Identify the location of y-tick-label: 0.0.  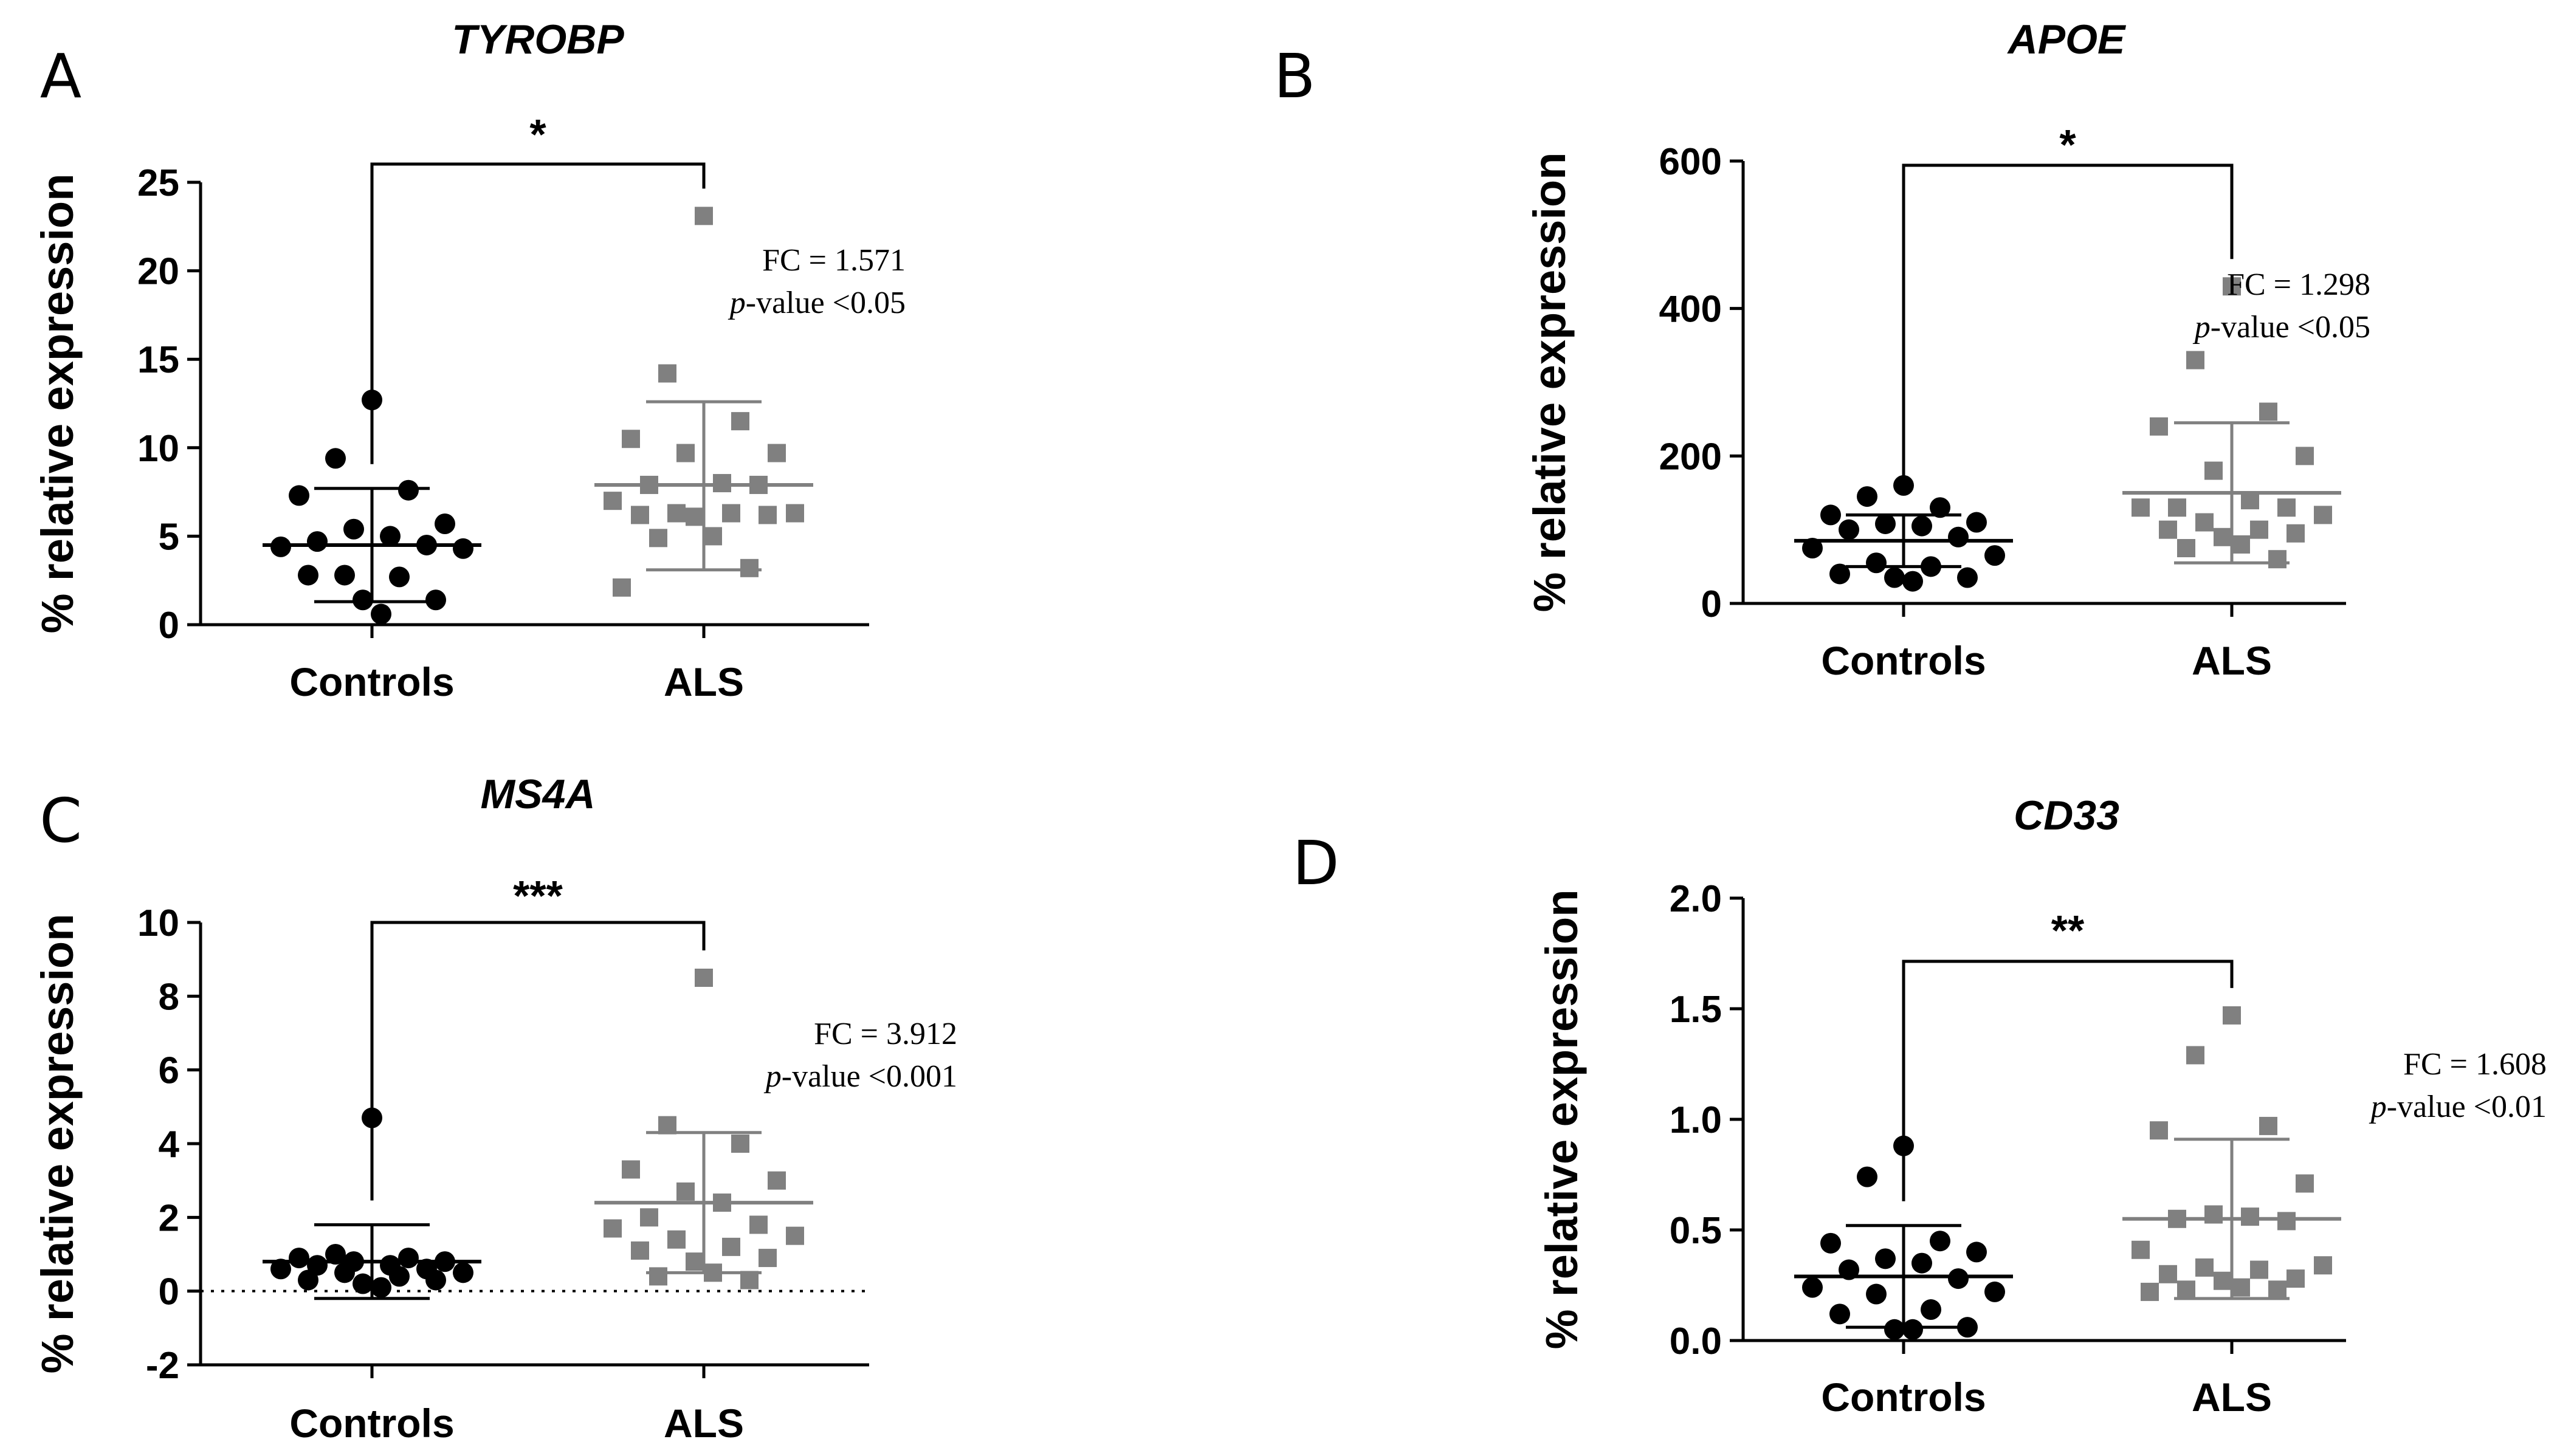
(1696, 1341).